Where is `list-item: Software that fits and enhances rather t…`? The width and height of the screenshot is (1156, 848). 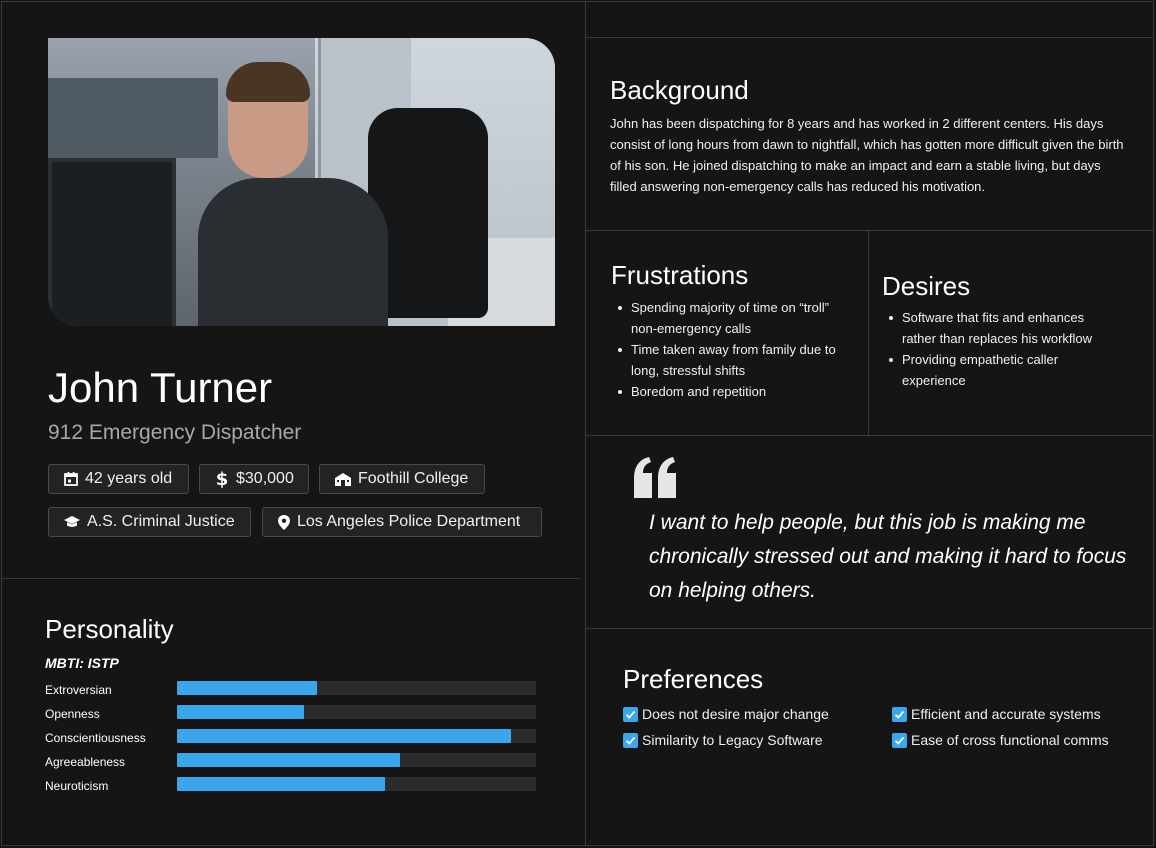 list-item: Software that fits and enhances rather t… is located at coordinates (1001, 328).